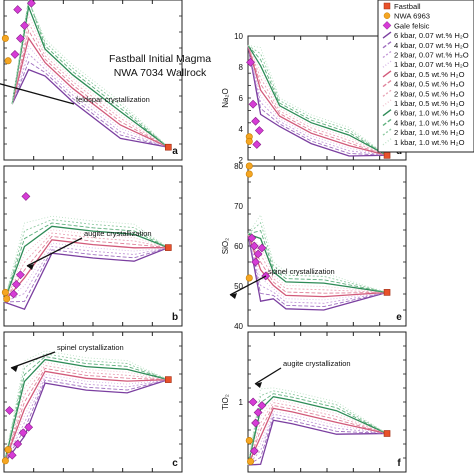 Image resolution: width=474 pixels, height=474 pixels. I want to click on legend-label: 2 kbar, 0.07 wt.% H₂O, so click(431, 55).